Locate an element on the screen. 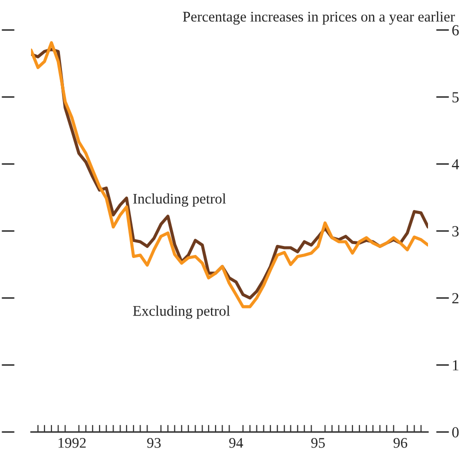  x-tick-label: 93 is located at coordinates (154, 443).